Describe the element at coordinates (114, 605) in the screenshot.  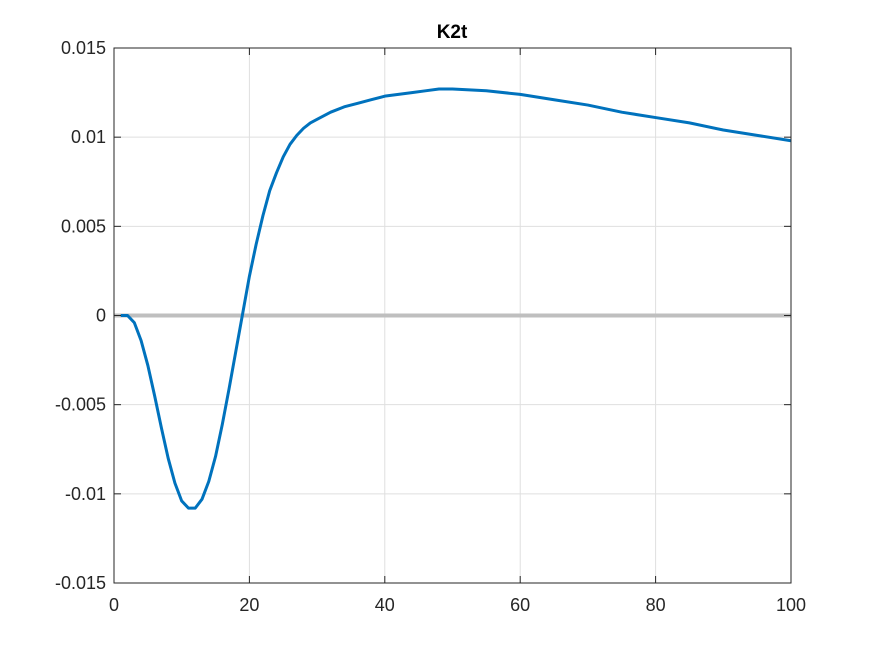
I see `x-tick-label: 0` at that location.